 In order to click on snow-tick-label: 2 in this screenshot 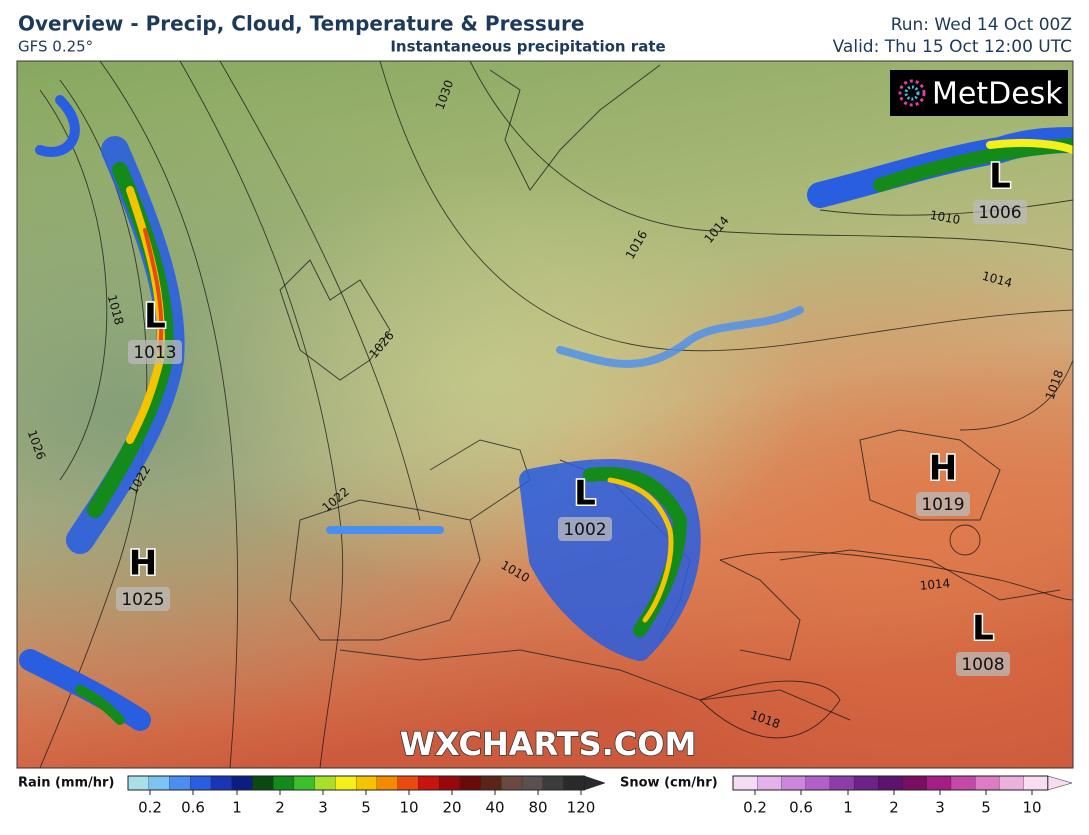, I will do `click(894, 808)`.